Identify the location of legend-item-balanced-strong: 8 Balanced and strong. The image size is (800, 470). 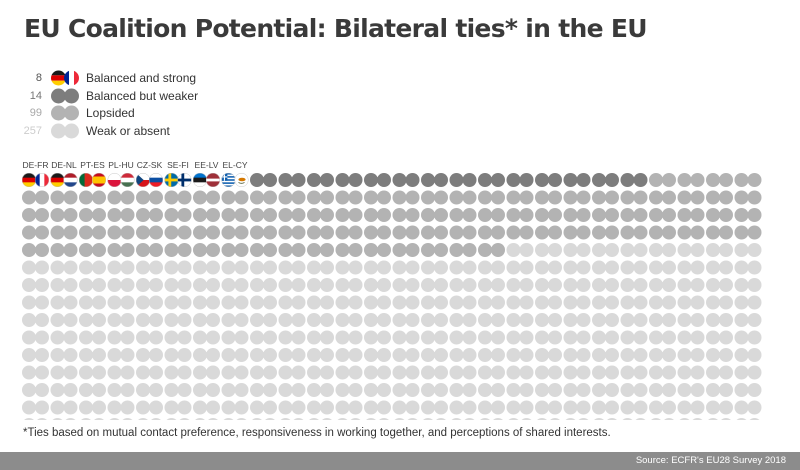
(170, 79).